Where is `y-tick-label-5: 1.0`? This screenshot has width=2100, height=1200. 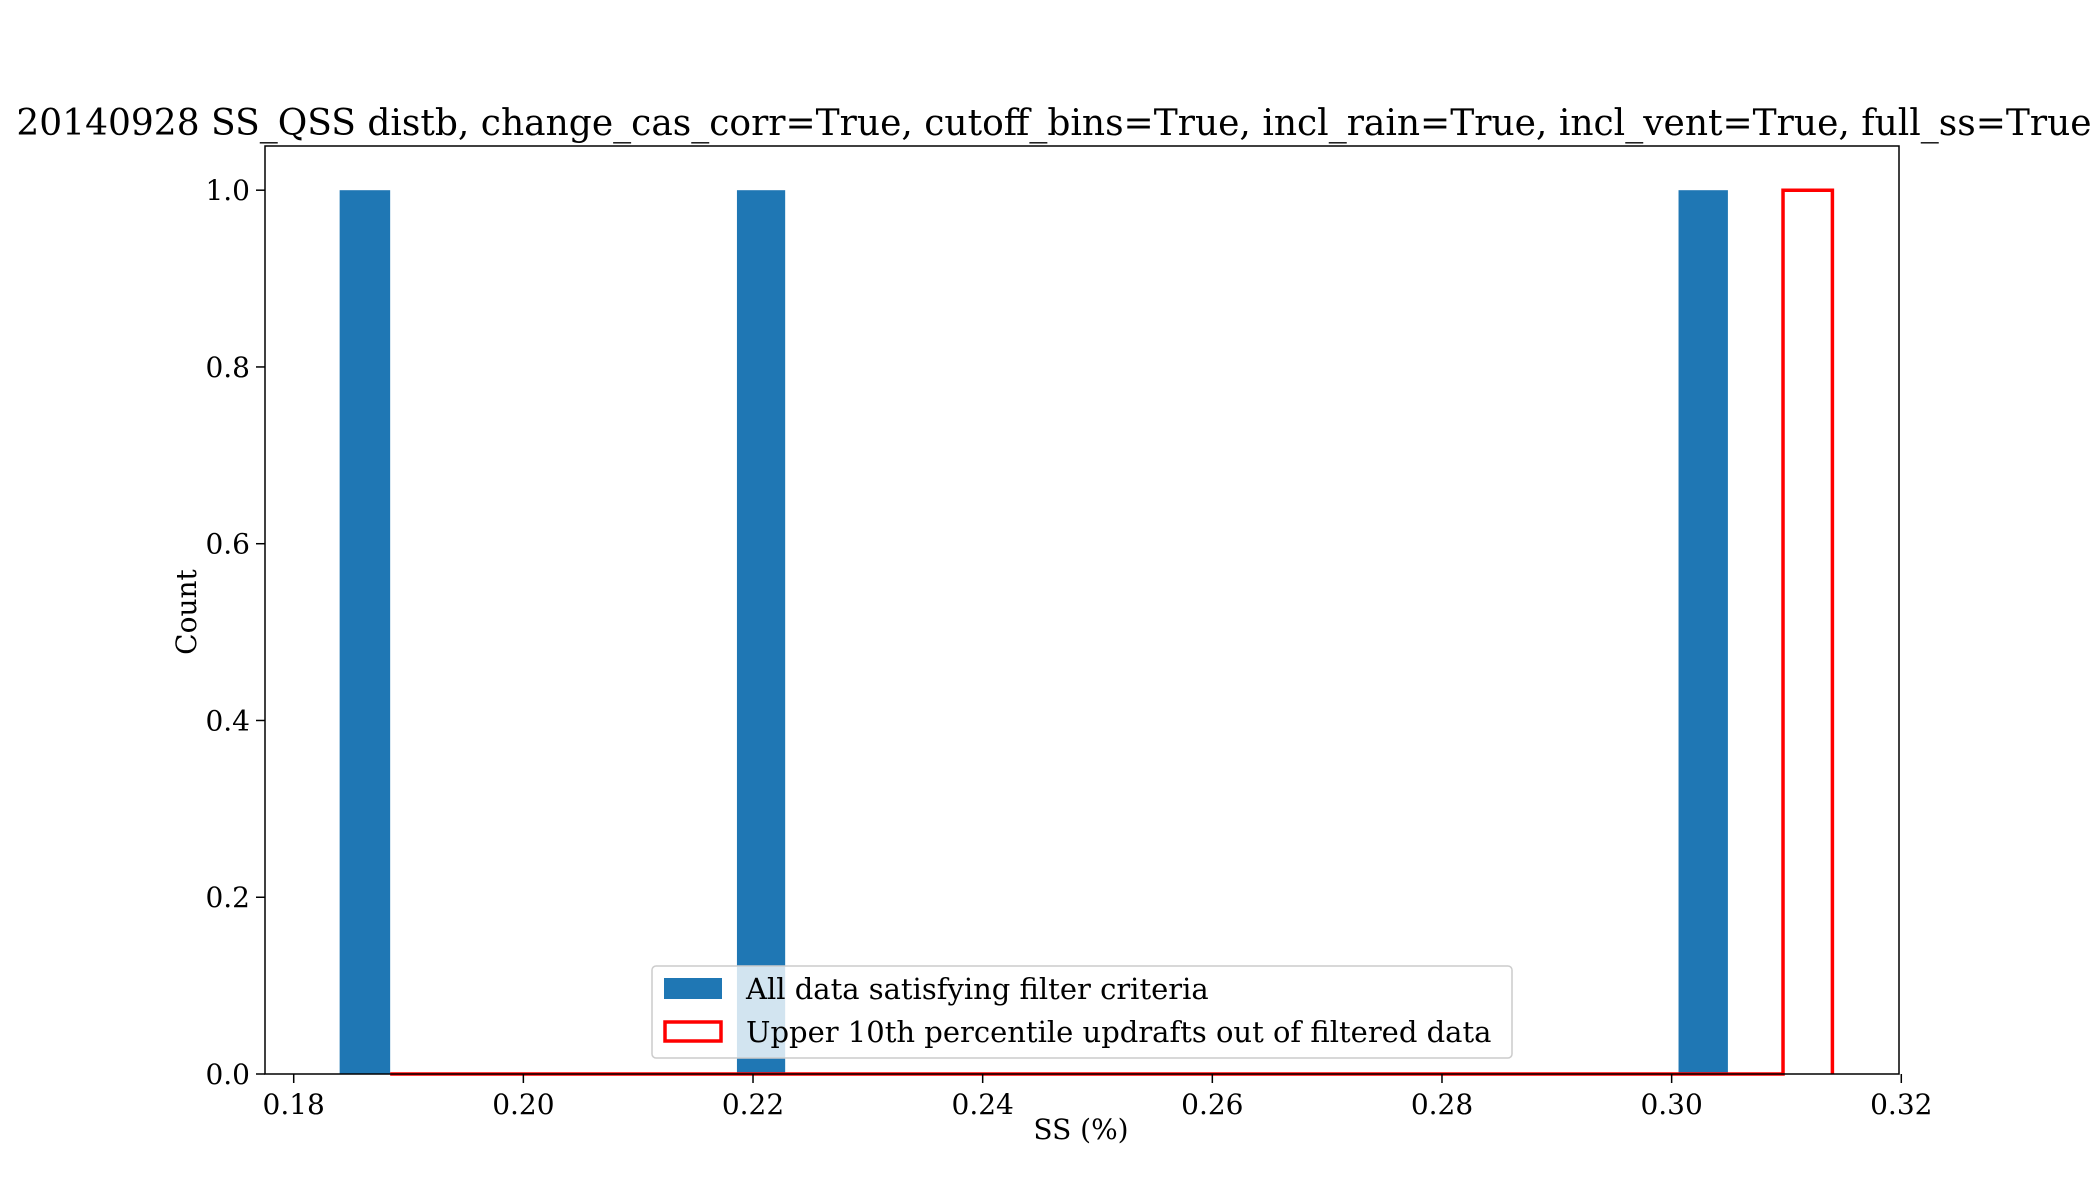
y-tick-label-5: 1.0 is located at coordinates (227, 190).